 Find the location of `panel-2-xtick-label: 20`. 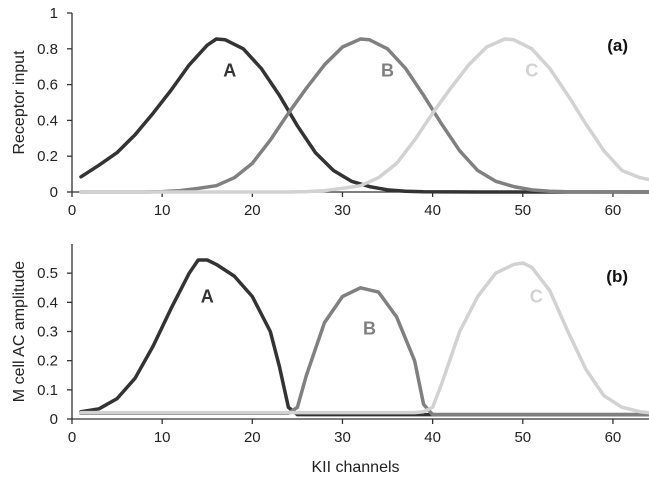

panel-2-xtick-label: 20 is located at coordinates (252, 437).